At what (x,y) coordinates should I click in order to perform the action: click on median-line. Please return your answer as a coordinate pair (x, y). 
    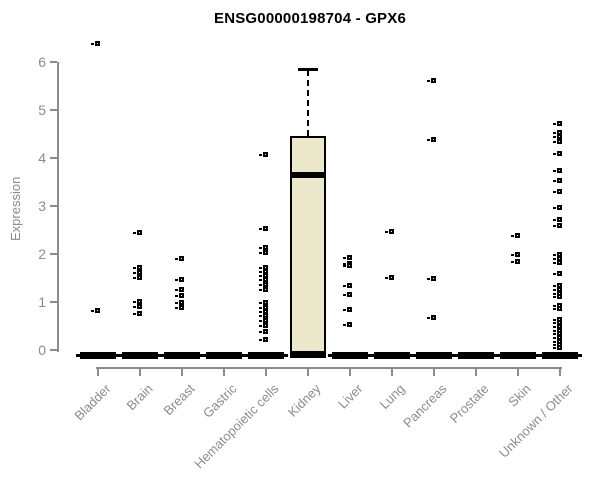
    Looking at the image, I should click on (308, 174).